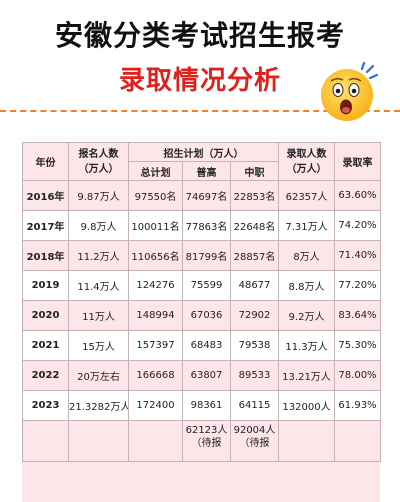 This screenshot has height=502, width=400. I want to click on cell-plan-total: 124276, so click(155, 285).